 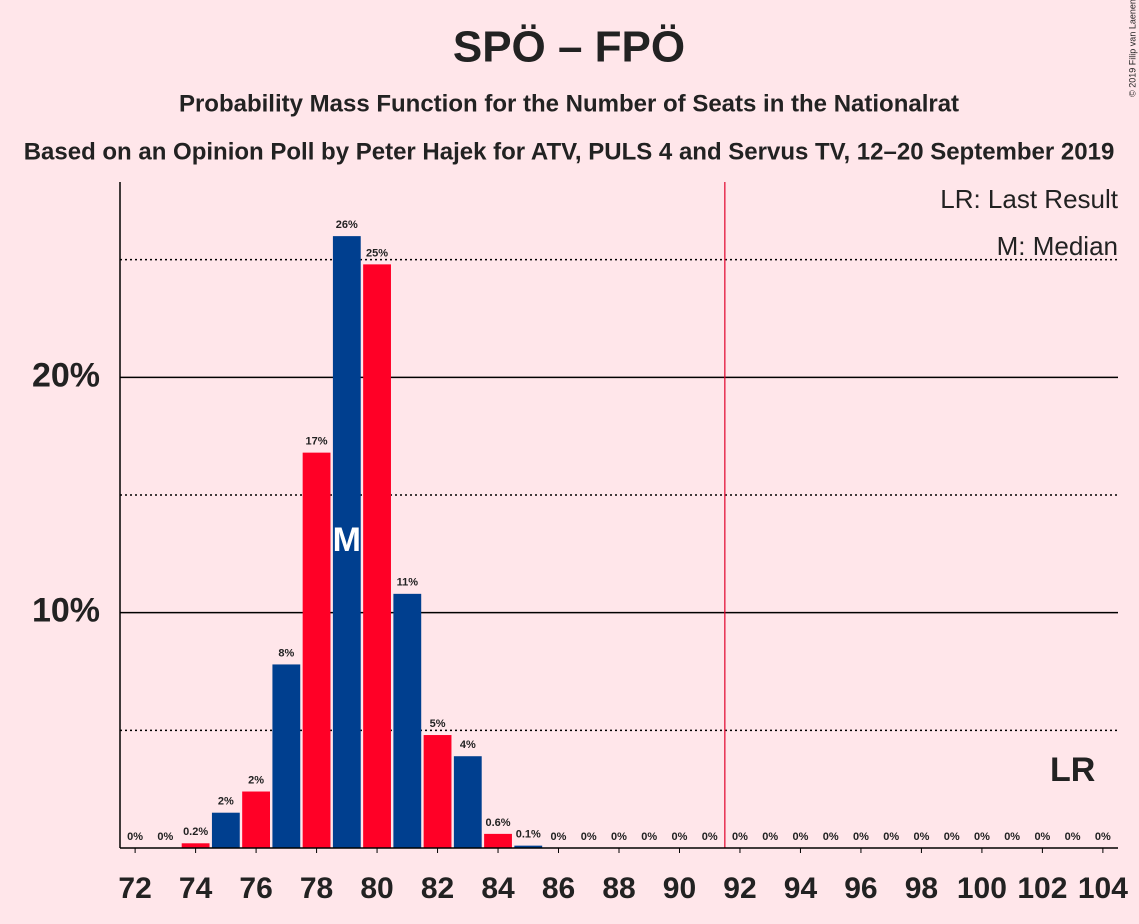 I want to click on y-tick-label: 20%, so click(x=66, y=375).